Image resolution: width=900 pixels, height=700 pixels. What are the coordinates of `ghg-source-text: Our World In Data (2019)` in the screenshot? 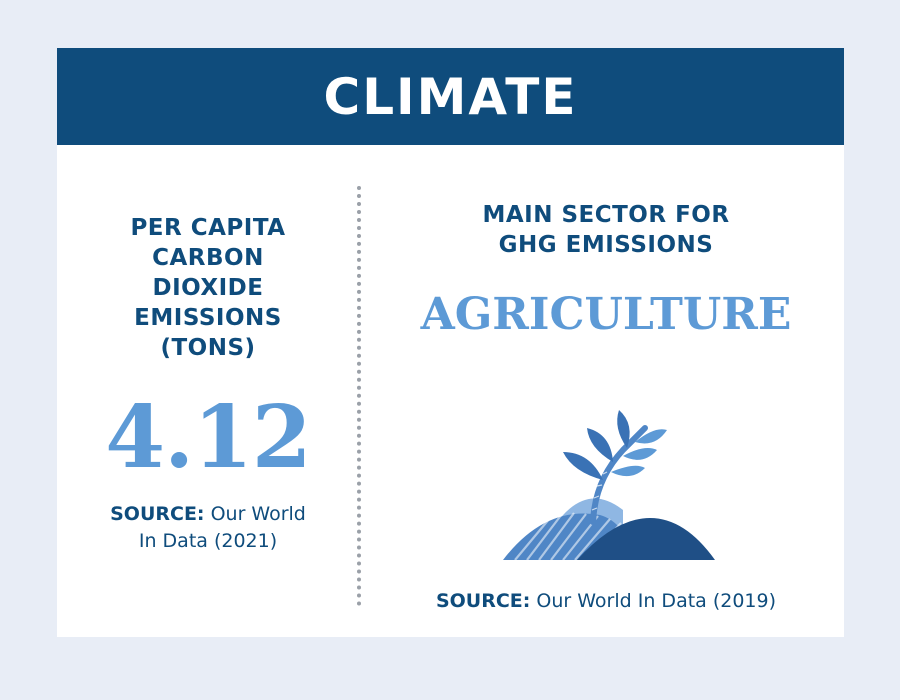 It's located at (653, 601).